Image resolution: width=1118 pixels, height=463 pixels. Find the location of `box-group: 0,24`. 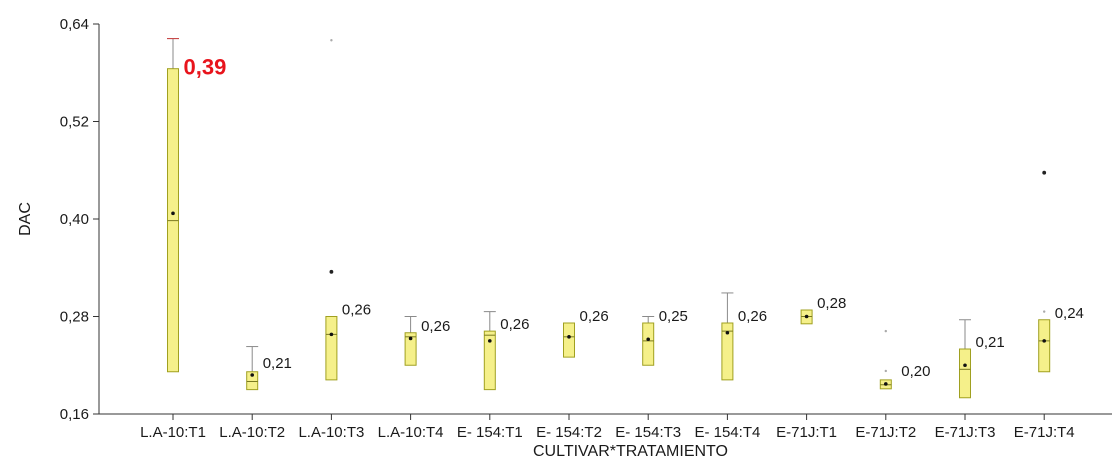

box-group: 0,24 is located at coordinates (1061, 271).